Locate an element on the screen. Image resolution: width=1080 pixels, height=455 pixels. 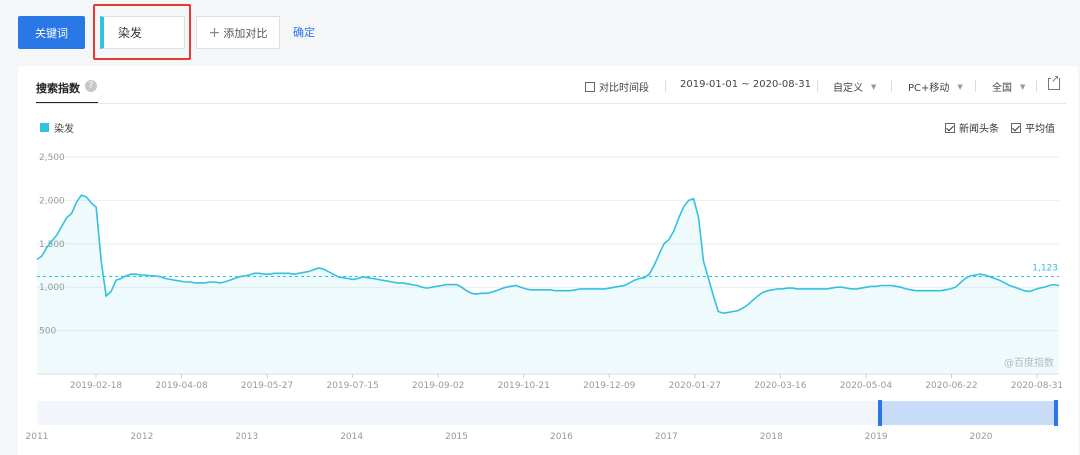
region-dropdown: 全国 ▼ is located at coordinates (1009, 87).